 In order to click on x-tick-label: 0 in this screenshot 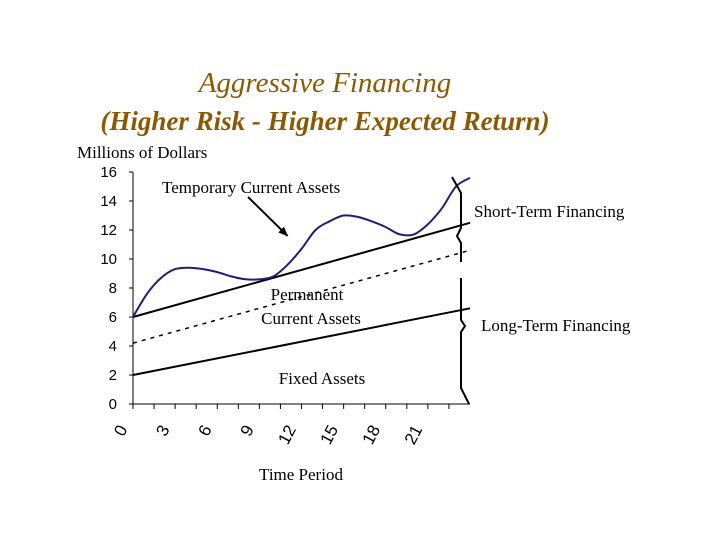, I will do `click(120, 430)`.